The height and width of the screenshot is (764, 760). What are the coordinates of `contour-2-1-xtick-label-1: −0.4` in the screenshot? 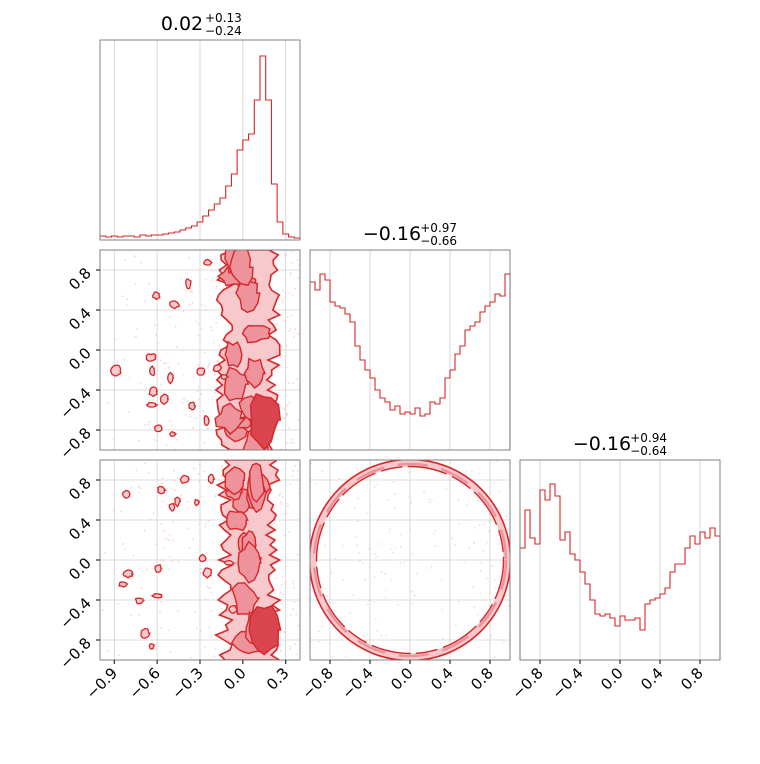 It's located at (357, 683).